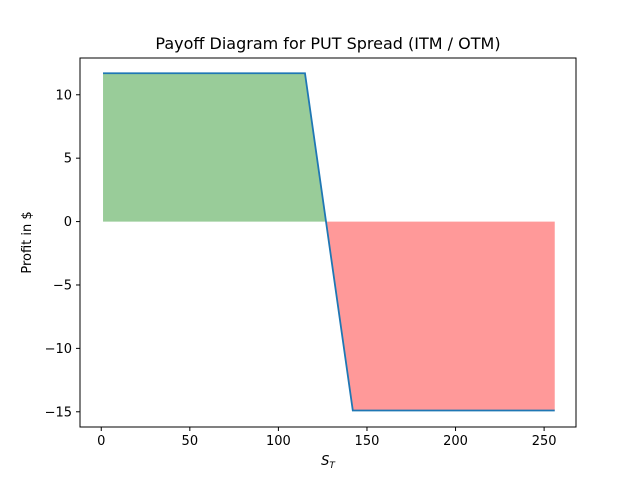 The height and width of the screenshot is (480, 640). Describe the element at coordinates (68, 159) in the screenshot. I see `y-tick-label: 5` at that location.